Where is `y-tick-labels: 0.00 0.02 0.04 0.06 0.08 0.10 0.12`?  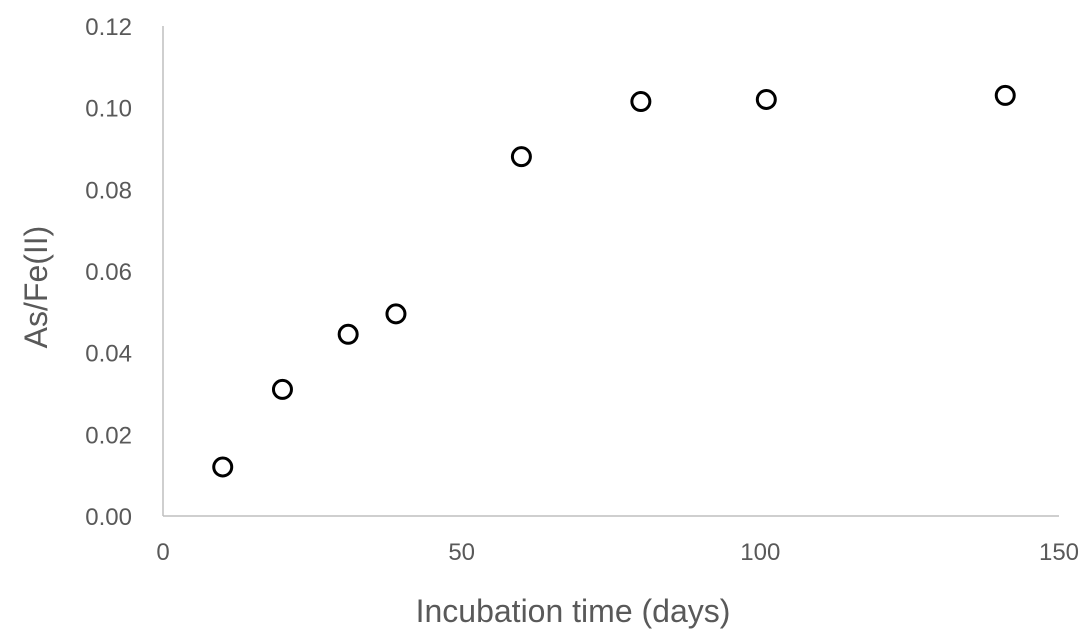
y-tick-labels: 0.00 0.02 0.04 0.06 0.08 0.10 0.12 is located at coordinates (108, 272).